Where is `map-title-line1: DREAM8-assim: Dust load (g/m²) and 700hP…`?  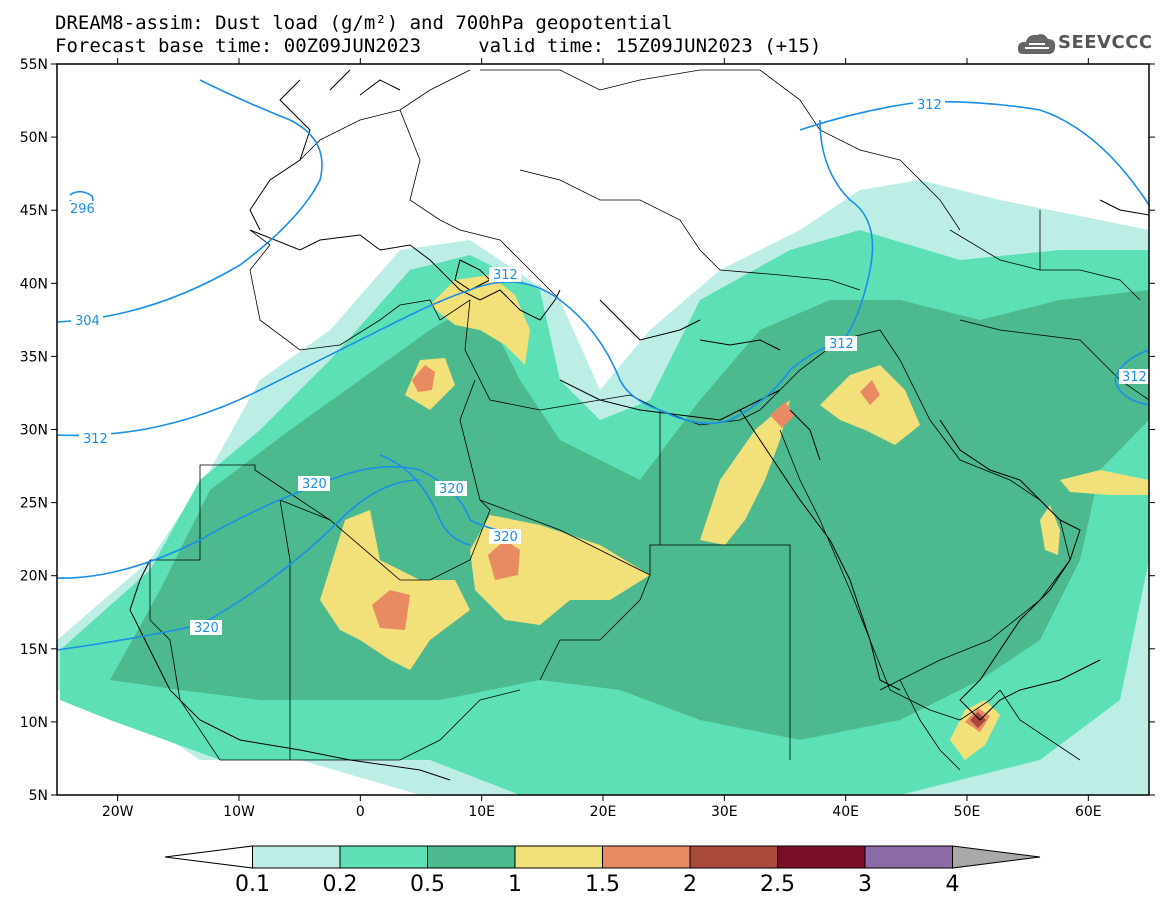 map-title-line1: DREAM8-assim: Dust load (g/m²) and 700hP… is located at coordinates (364, 23).